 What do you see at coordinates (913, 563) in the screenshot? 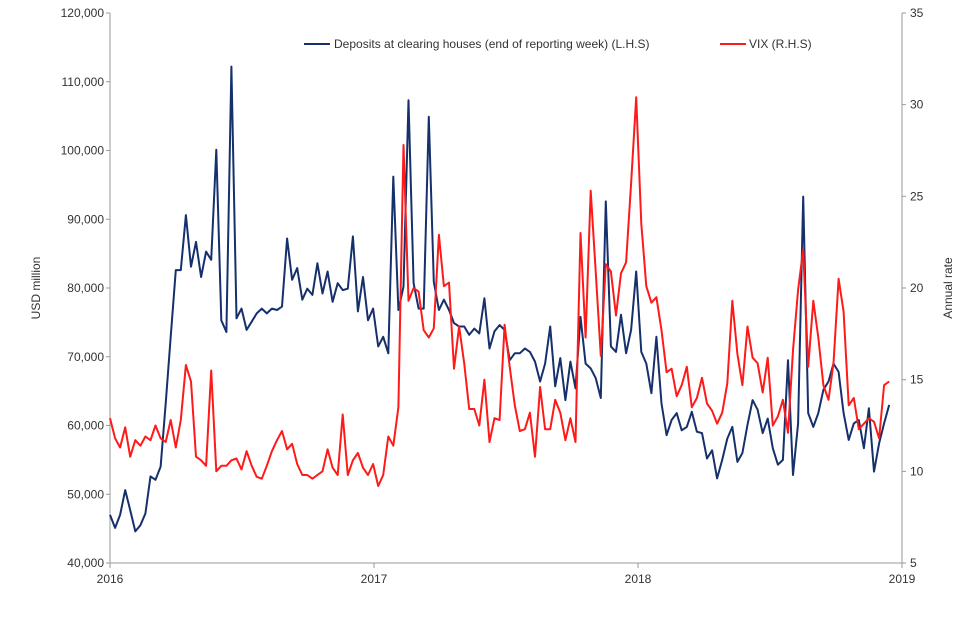
I see `y-right-tick-label: 5` at bounding box center [913, 563].